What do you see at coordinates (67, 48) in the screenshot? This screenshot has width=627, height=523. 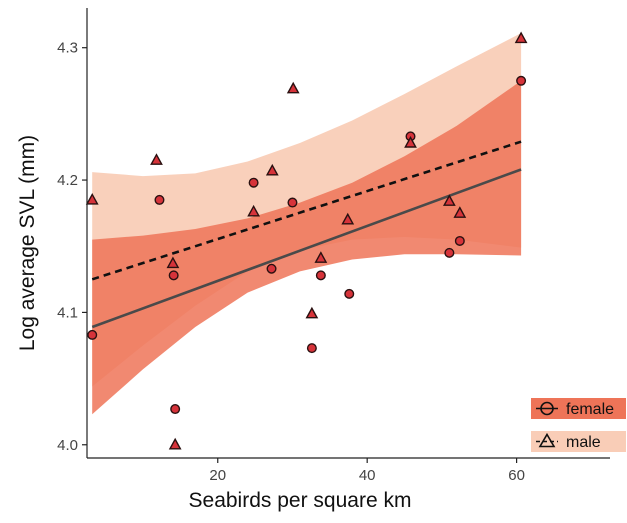 I see `y-tick-label: 4.3` at bounding box center [67, 48].